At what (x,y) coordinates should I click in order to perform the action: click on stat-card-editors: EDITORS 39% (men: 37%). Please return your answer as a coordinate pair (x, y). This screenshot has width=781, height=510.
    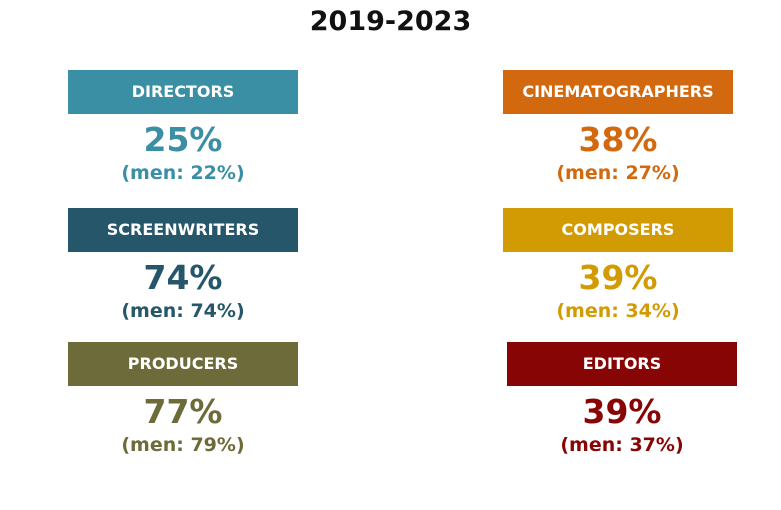
    Looking at the image, I should click on (622, 399).